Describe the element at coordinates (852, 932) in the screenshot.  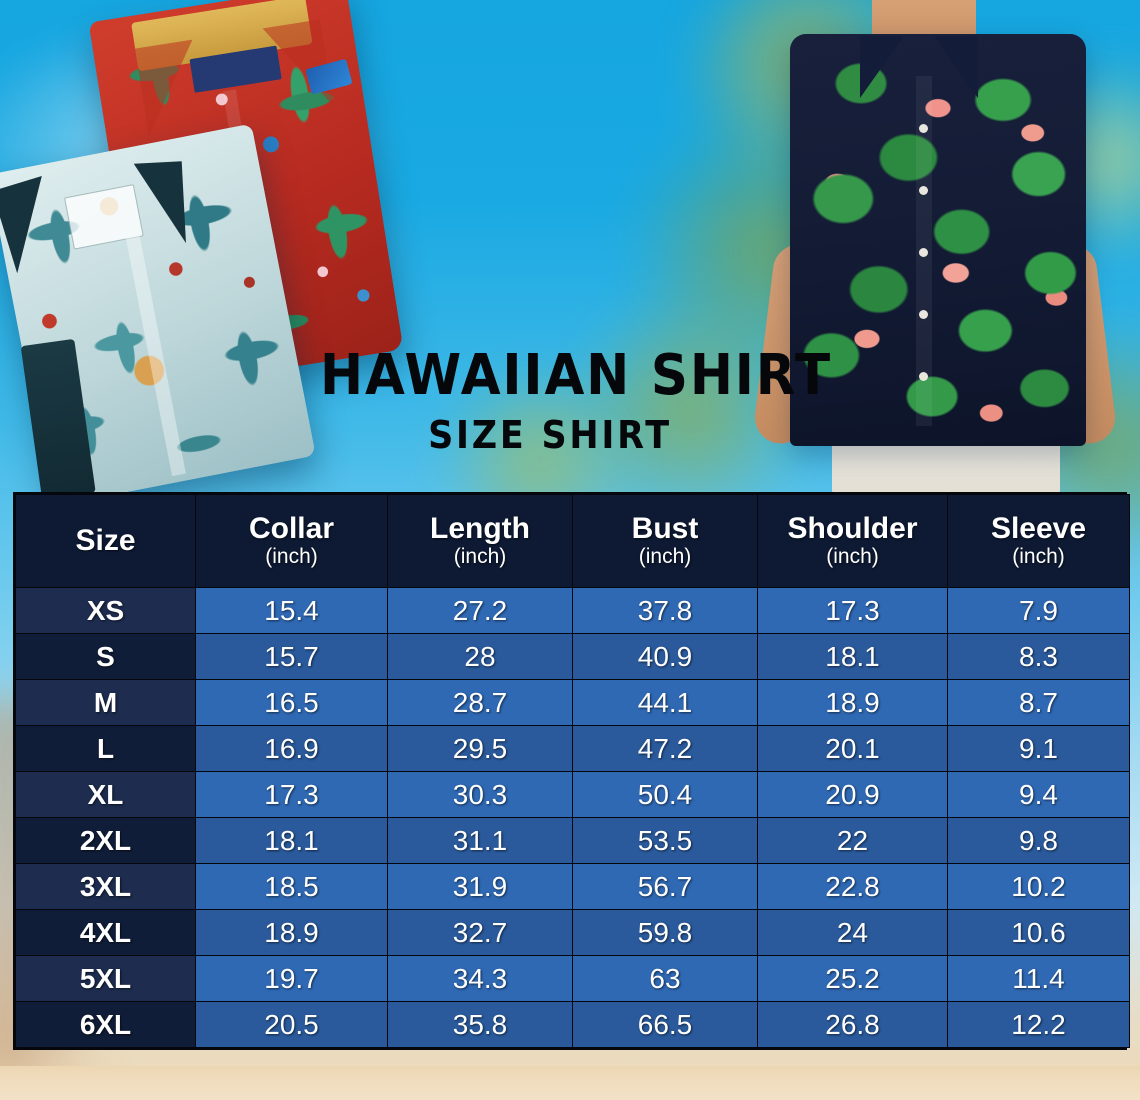
I see `cell-shoulder: 24` at that location.